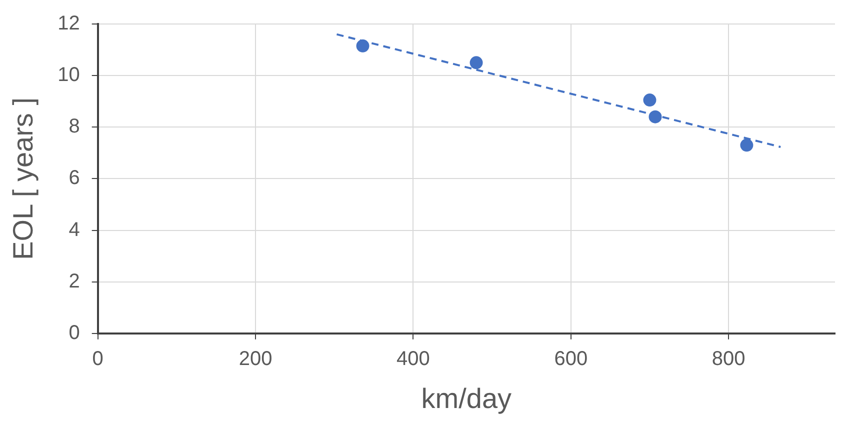 Image resolution: width=842 pixels, height=425 pixels. What do you see at coordinates (74, 333) in the screenshot?
I see `y-tick-label: 0` at bounding box center [74, 333].